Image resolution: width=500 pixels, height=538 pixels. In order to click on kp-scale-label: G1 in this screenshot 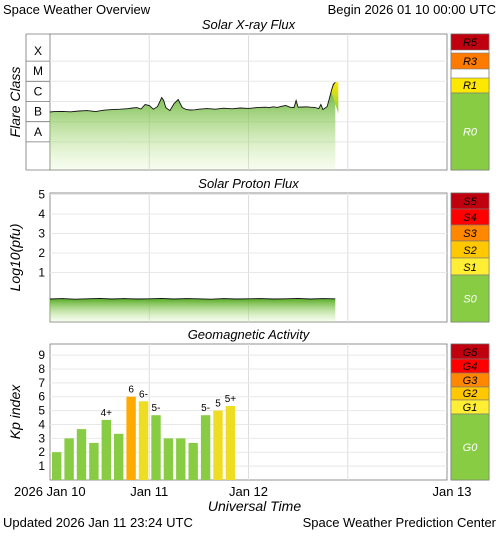, I will do `click(470, 408)`.